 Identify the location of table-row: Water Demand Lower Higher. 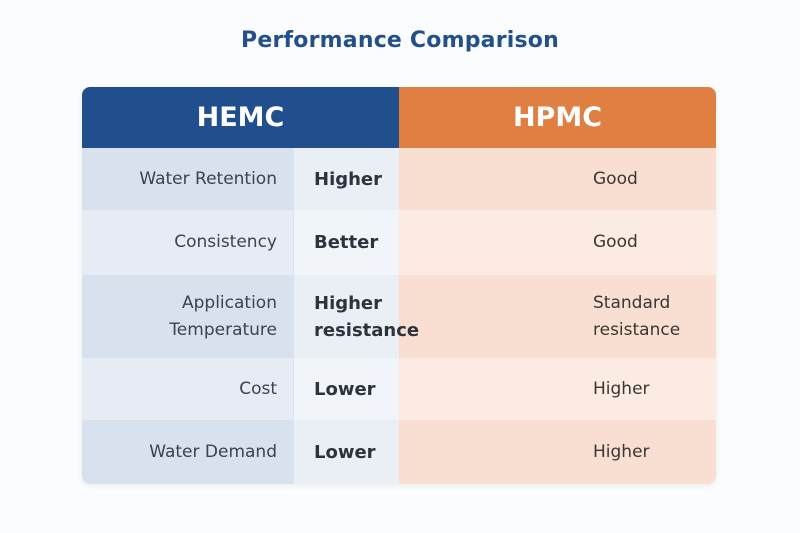
(399, 452).